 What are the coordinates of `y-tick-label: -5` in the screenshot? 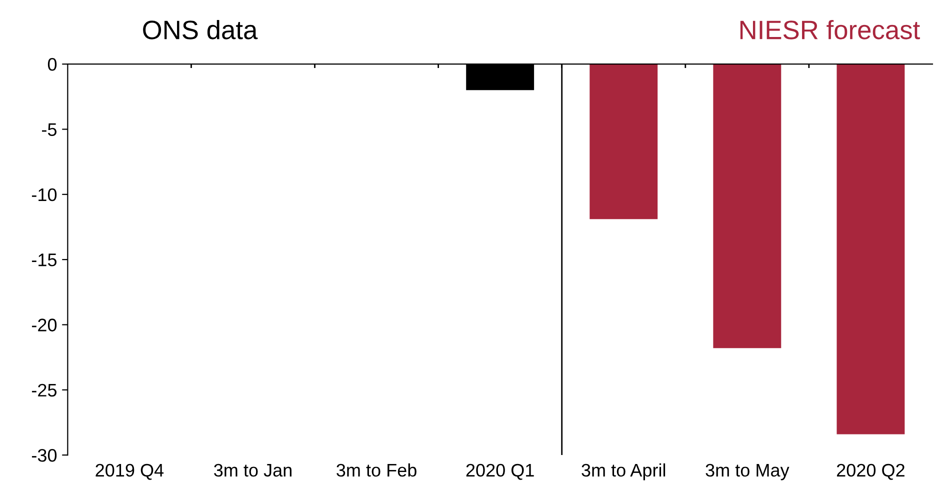 It's located at (49, 129).